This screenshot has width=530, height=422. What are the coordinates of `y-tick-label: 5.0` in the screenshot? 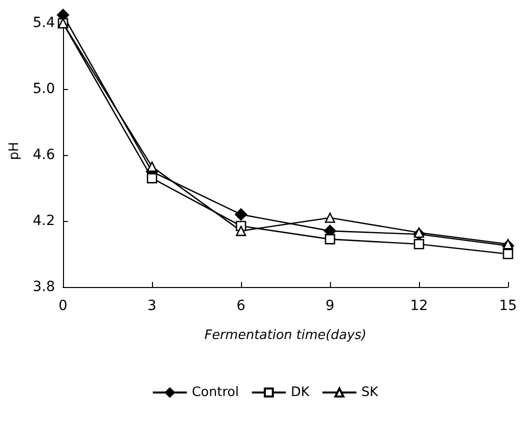 It's located at (43, 89).